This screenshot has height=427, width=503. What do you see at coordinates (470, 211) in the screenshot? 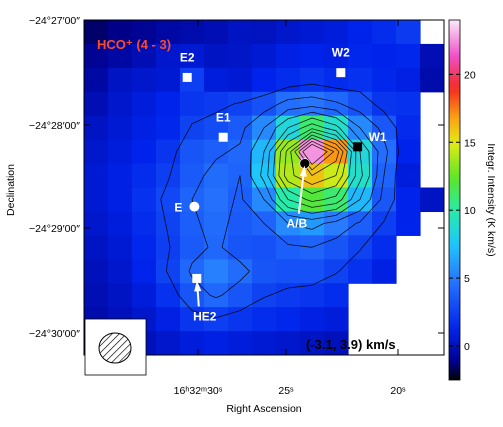
I see `colorbar-tick-label: 10` at bounding box center [470, 211].